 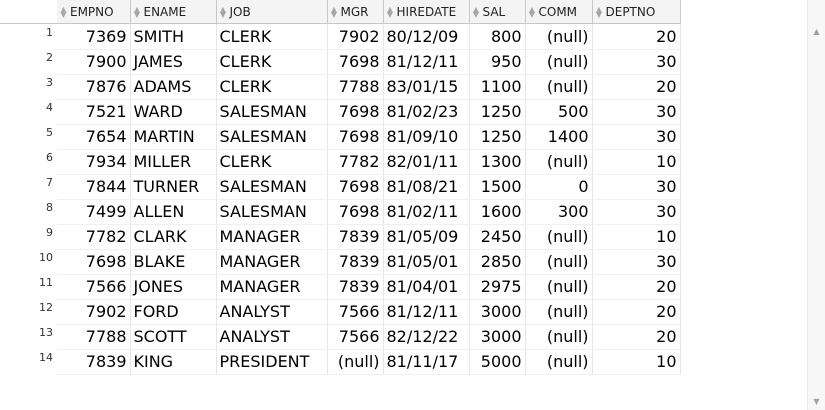 What do you see at coordinates (94, 12) in the screenshot?
I see `column-header-empno: ▲ ▼ EMPNO` at bounding box center [94, 12].